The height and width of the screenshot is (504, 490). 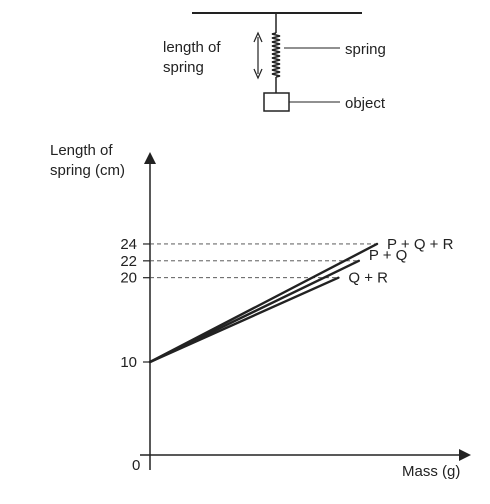 What do you see at coordinates (128, 278) in the screenshot?
I see `y-tick-label: 20` at bounding box center [128, 278].